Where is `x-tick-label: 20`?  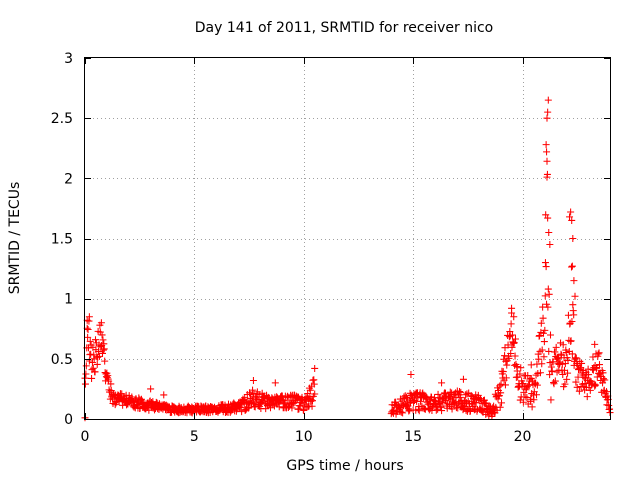
x-tick-label: 20 is located at coordinates (523, 437).